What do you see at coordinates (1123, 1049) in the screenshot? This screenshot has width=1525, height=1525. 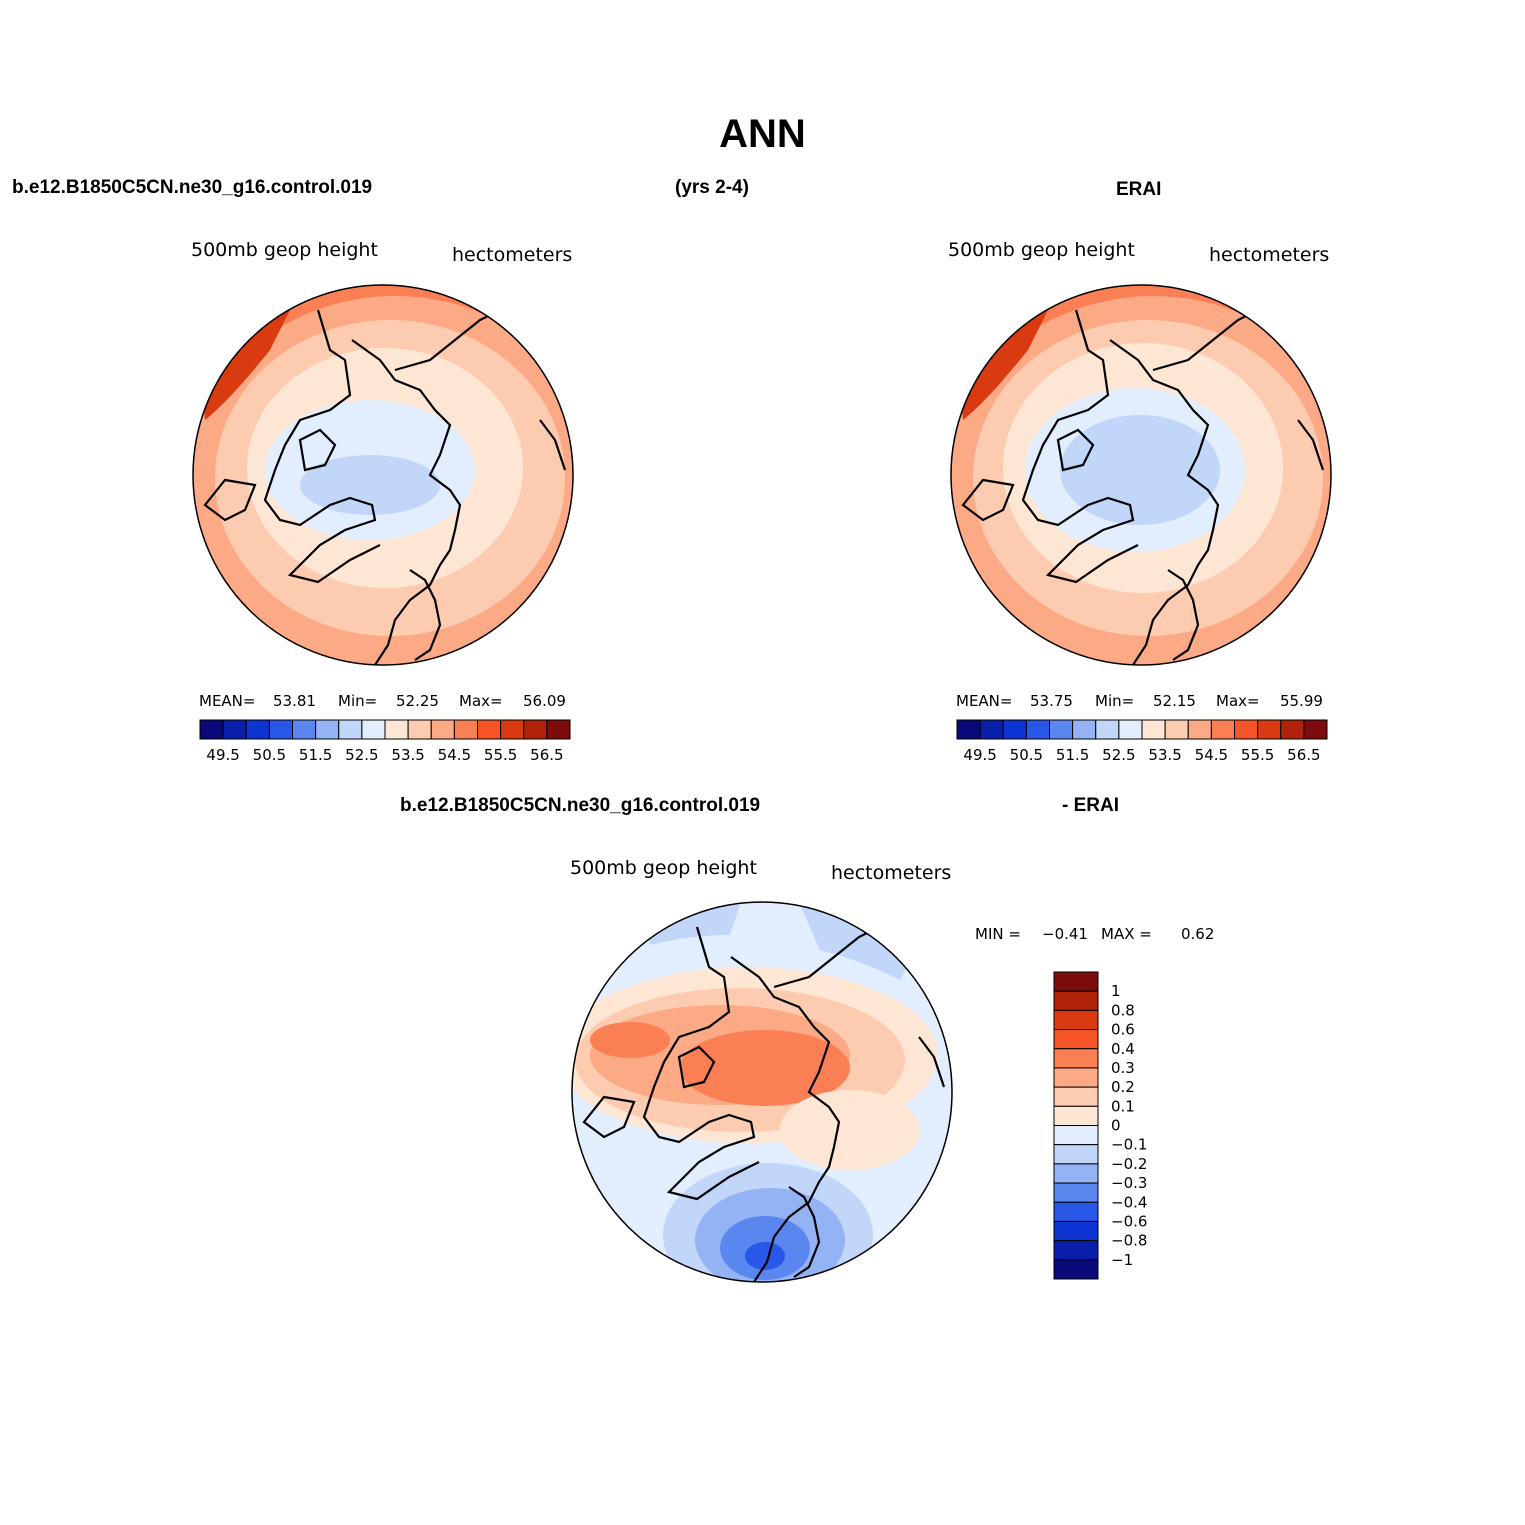 I see `colorbar-tick-label: 0.4` at bounding box center [1123, 1049].